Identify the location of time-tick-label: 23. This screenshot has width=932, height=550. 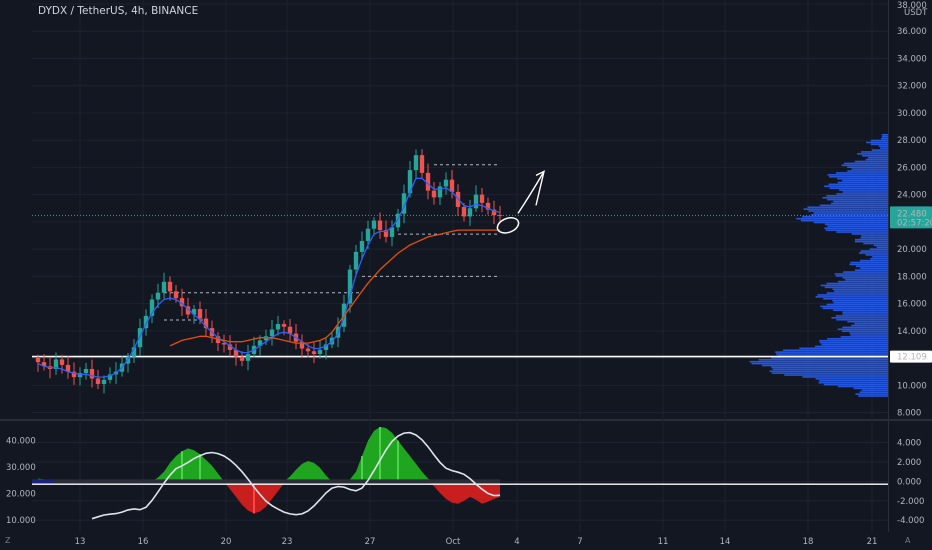
(287, 542).